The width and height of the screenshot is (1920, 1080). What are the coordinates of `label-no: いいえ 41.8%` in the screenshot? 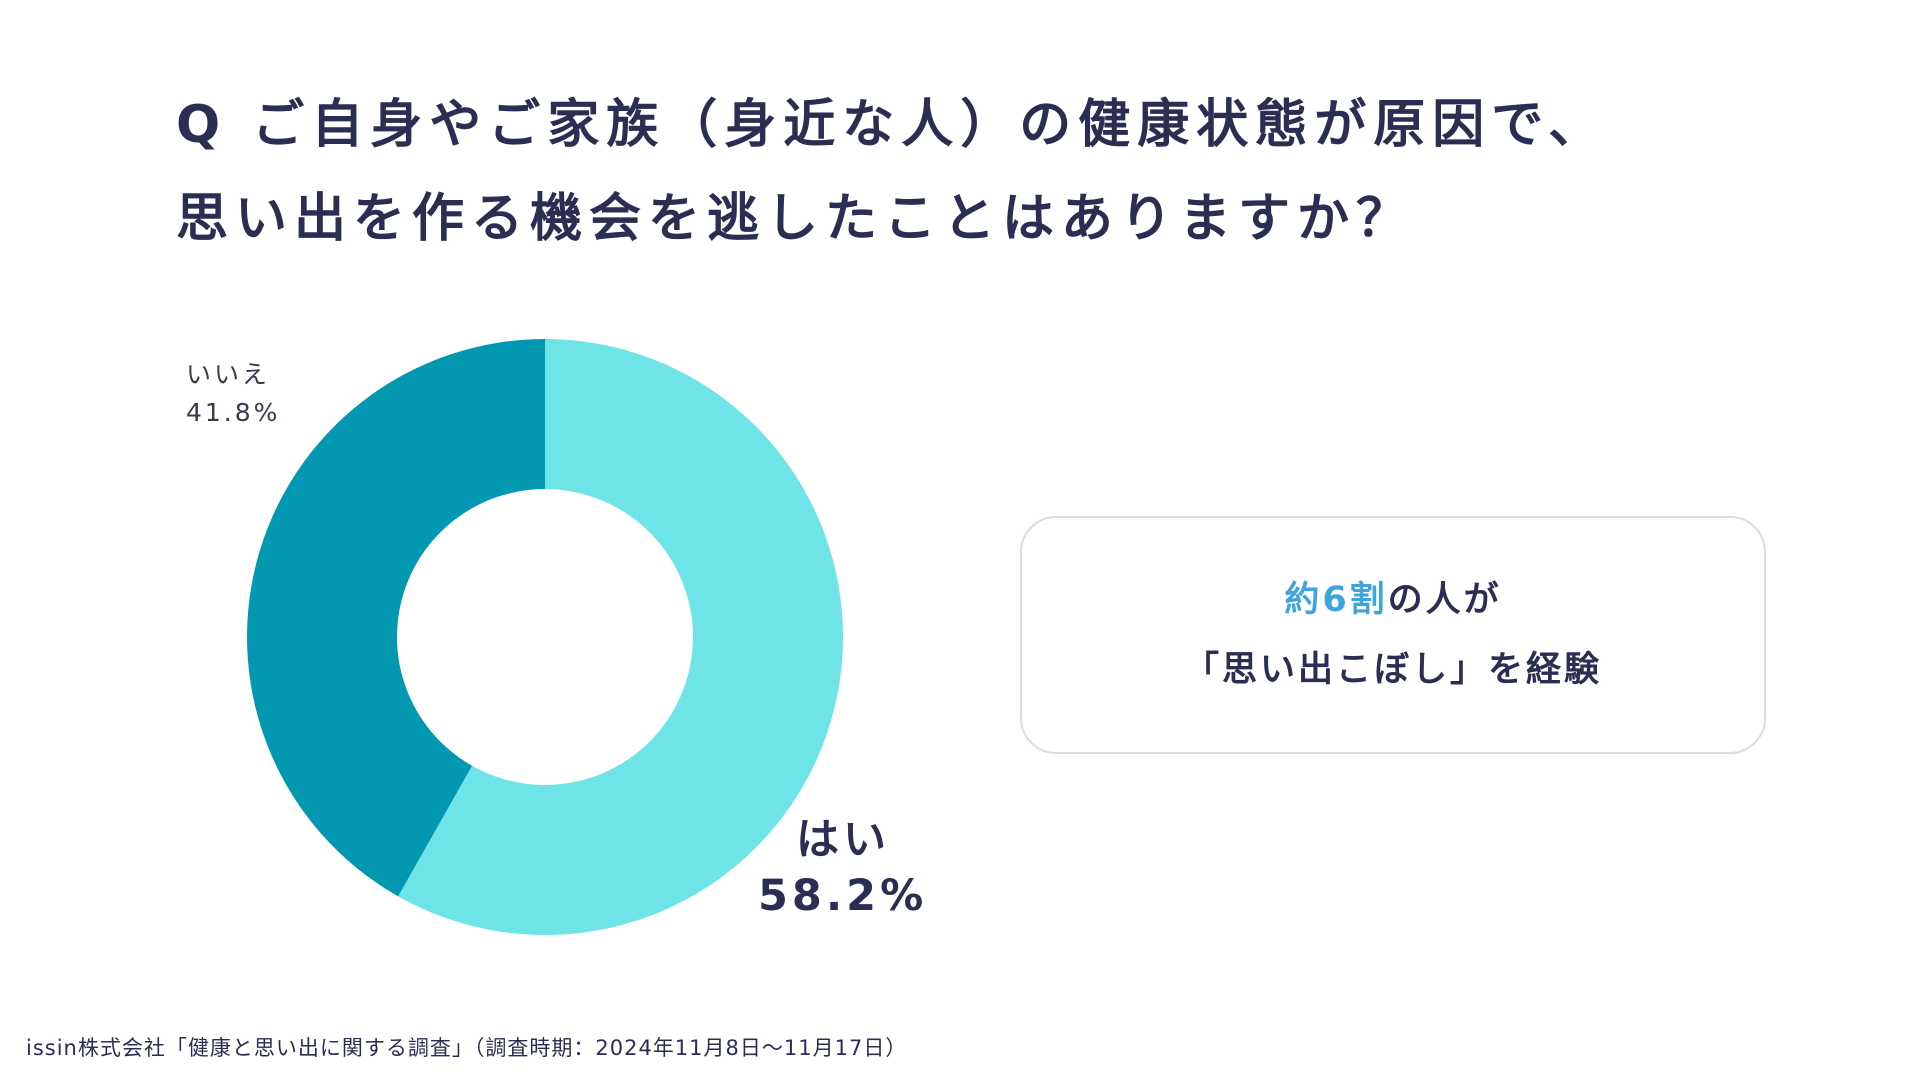 It's located at (233, 394).